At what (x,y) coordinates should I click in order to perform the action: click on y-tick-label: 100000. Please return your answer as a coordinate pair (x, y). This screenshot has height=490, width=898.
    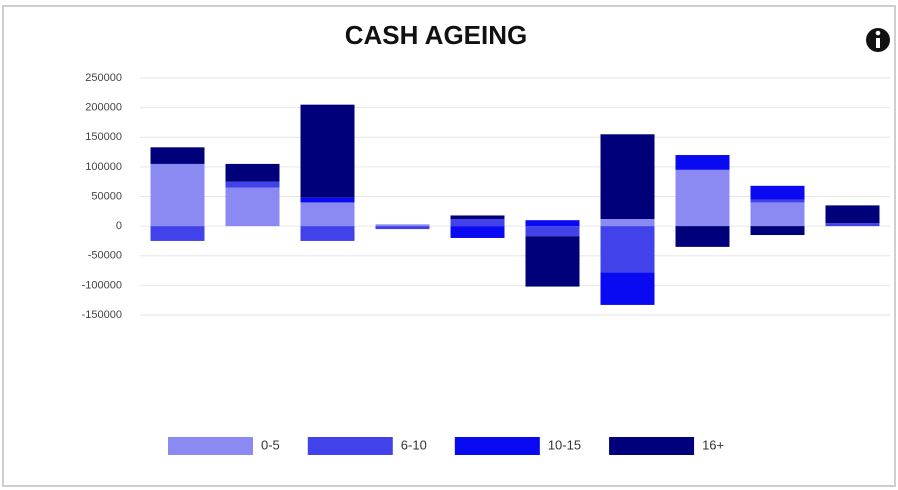
    Looking at the image, I should click on (103, 167).